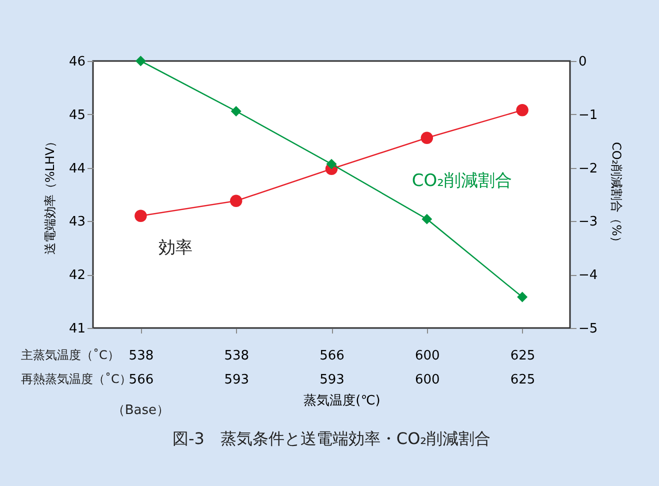 This screenshot has width=659, height=486. I want to click on x-axis-title: 蒸気温度(℃), so click(342, 400).